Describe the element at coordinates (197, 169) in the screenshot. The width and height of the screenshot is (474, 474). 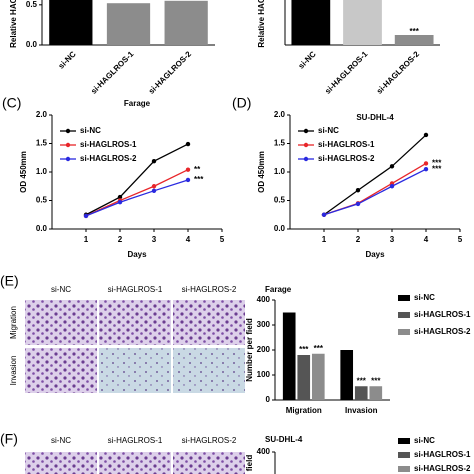
I see `significance: **` at that location.